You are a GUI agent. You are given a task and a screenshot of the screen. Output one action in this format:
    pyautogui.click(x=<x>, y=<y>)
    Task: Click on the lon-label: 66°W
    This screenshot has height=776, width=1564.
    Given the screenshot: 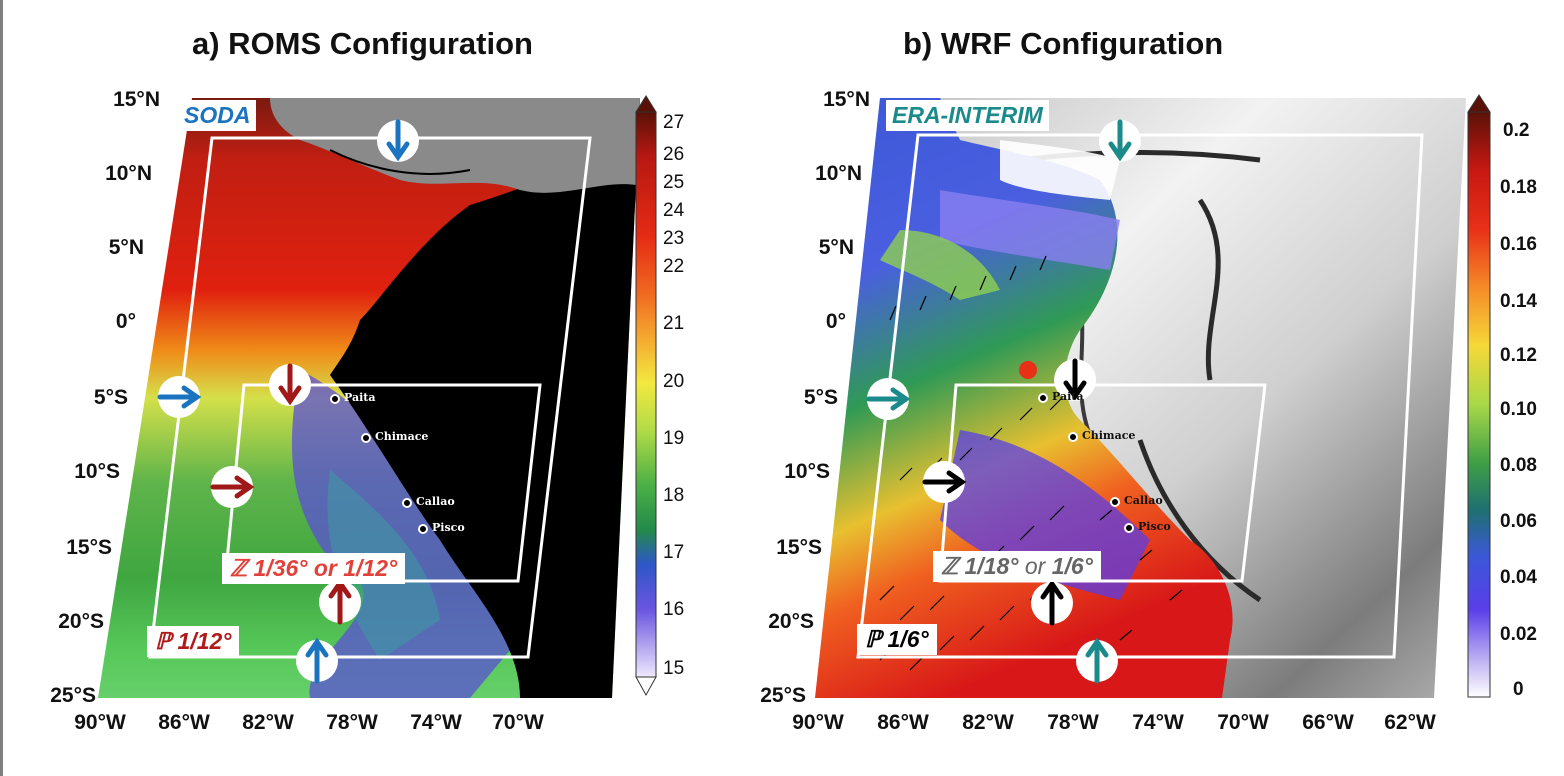 What is the action you would take?
    pyautogui.click(x=1328, y=722)
    